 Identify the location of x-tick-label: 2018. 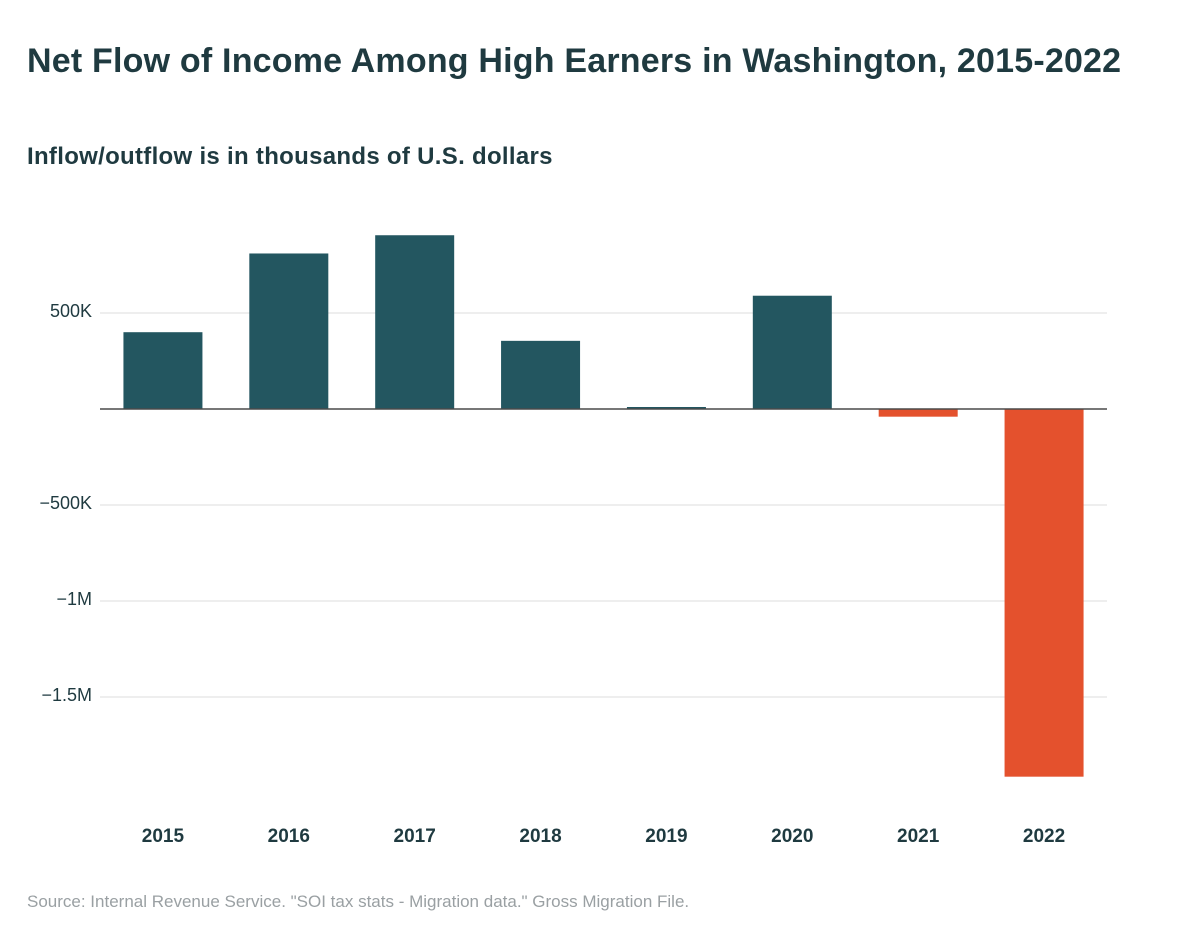
(540, 836).